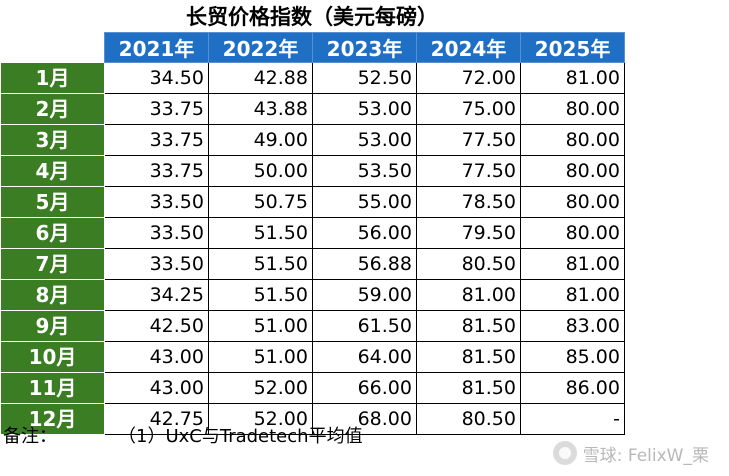  What do you see at coordinates (52, 47) in the screenshot?
I see `header-corner` at bounding box center [52, 47].